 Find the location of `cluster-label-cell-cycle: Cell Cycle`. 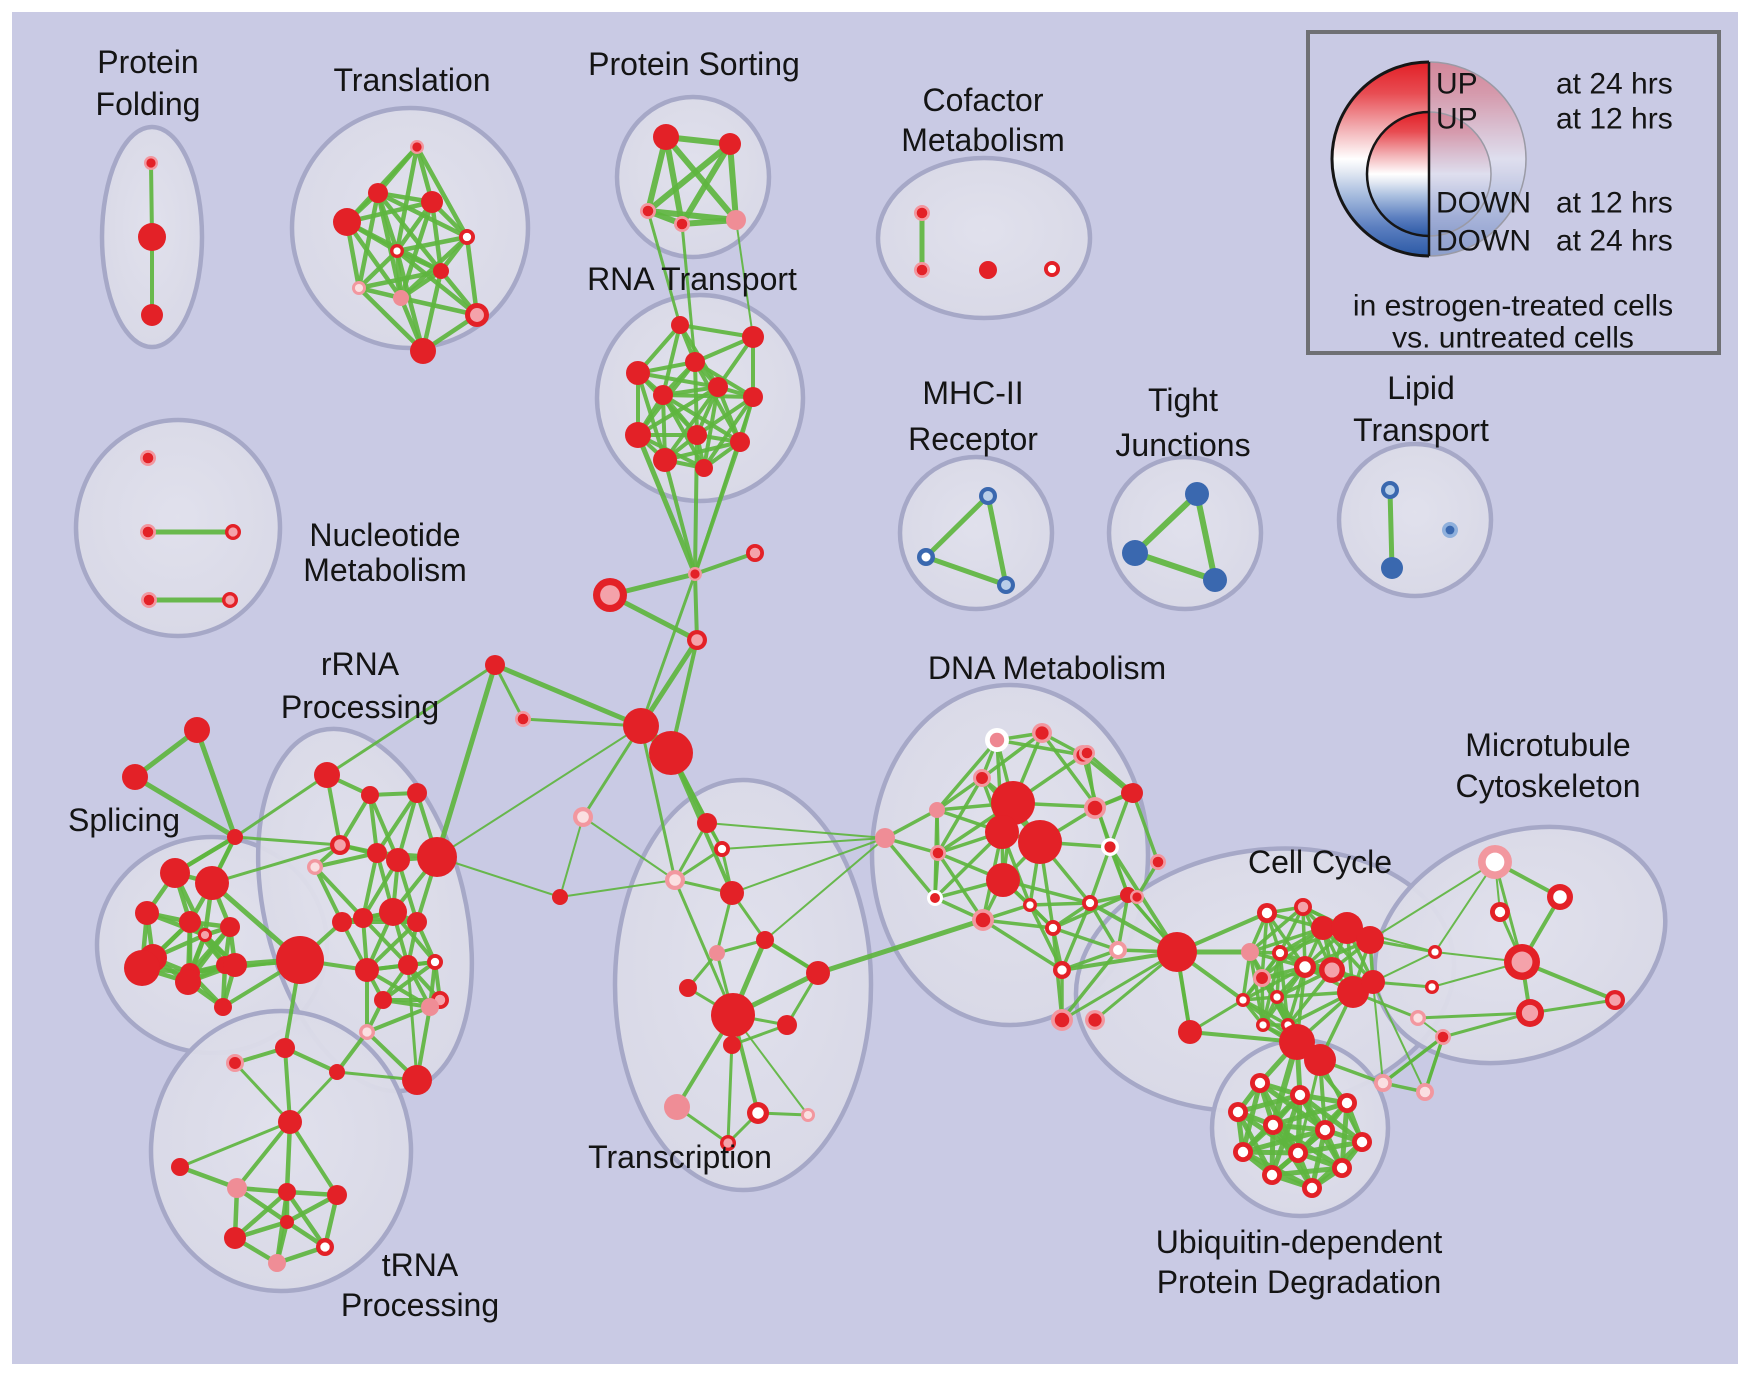

cluster-label-cell-cycle: Cell Cycle is located at coordinates (1320, 862).